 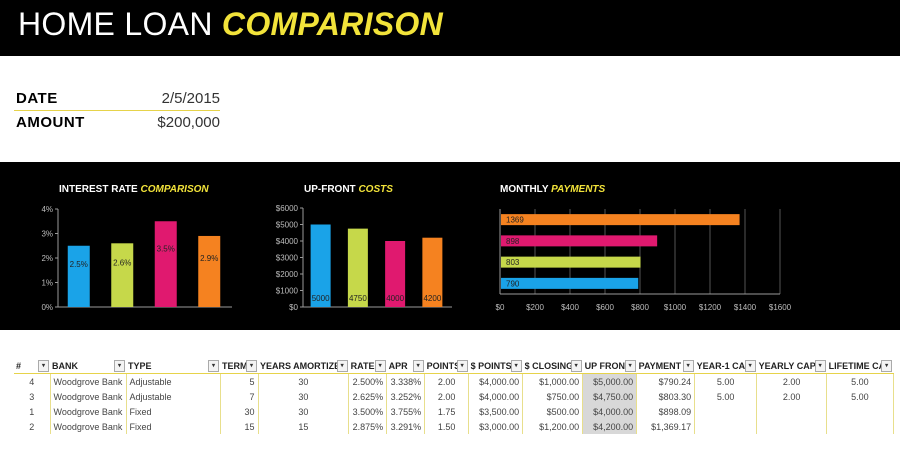 What do you see at coordinates (405, 366) in the screenshot?
I see `column-header: APR ▾` at bounding box center [405, 366].